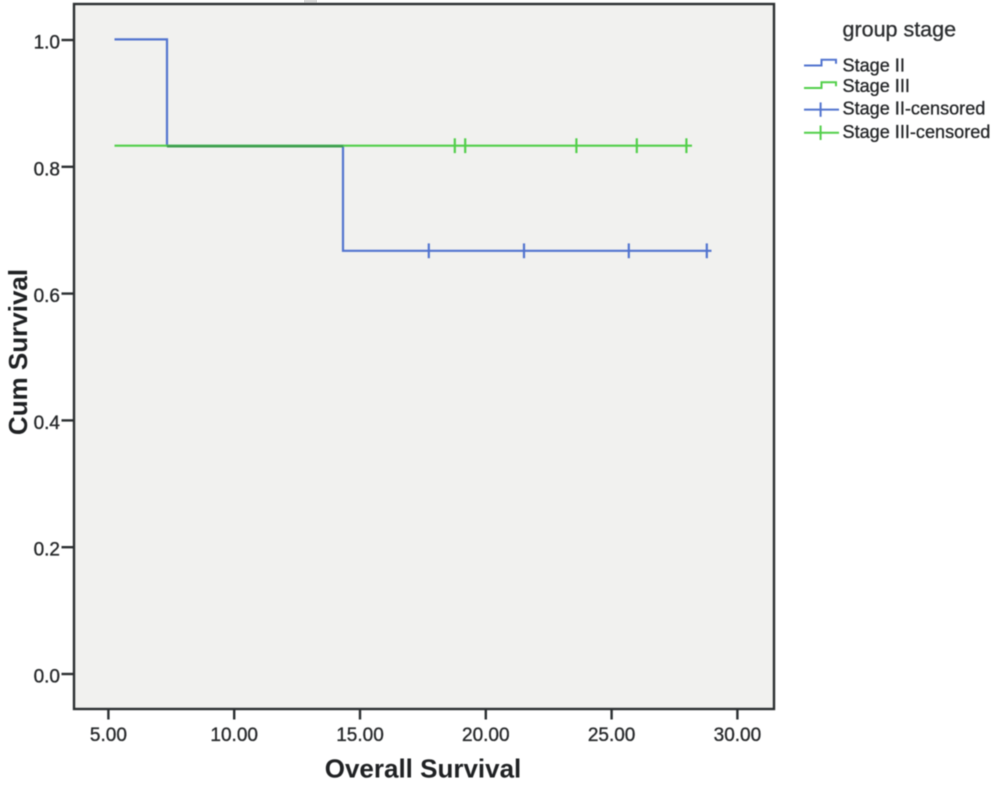 This screenshot has height=790, width=1000. I want to click on svg-text: Cum Survival, so click(18, 352).